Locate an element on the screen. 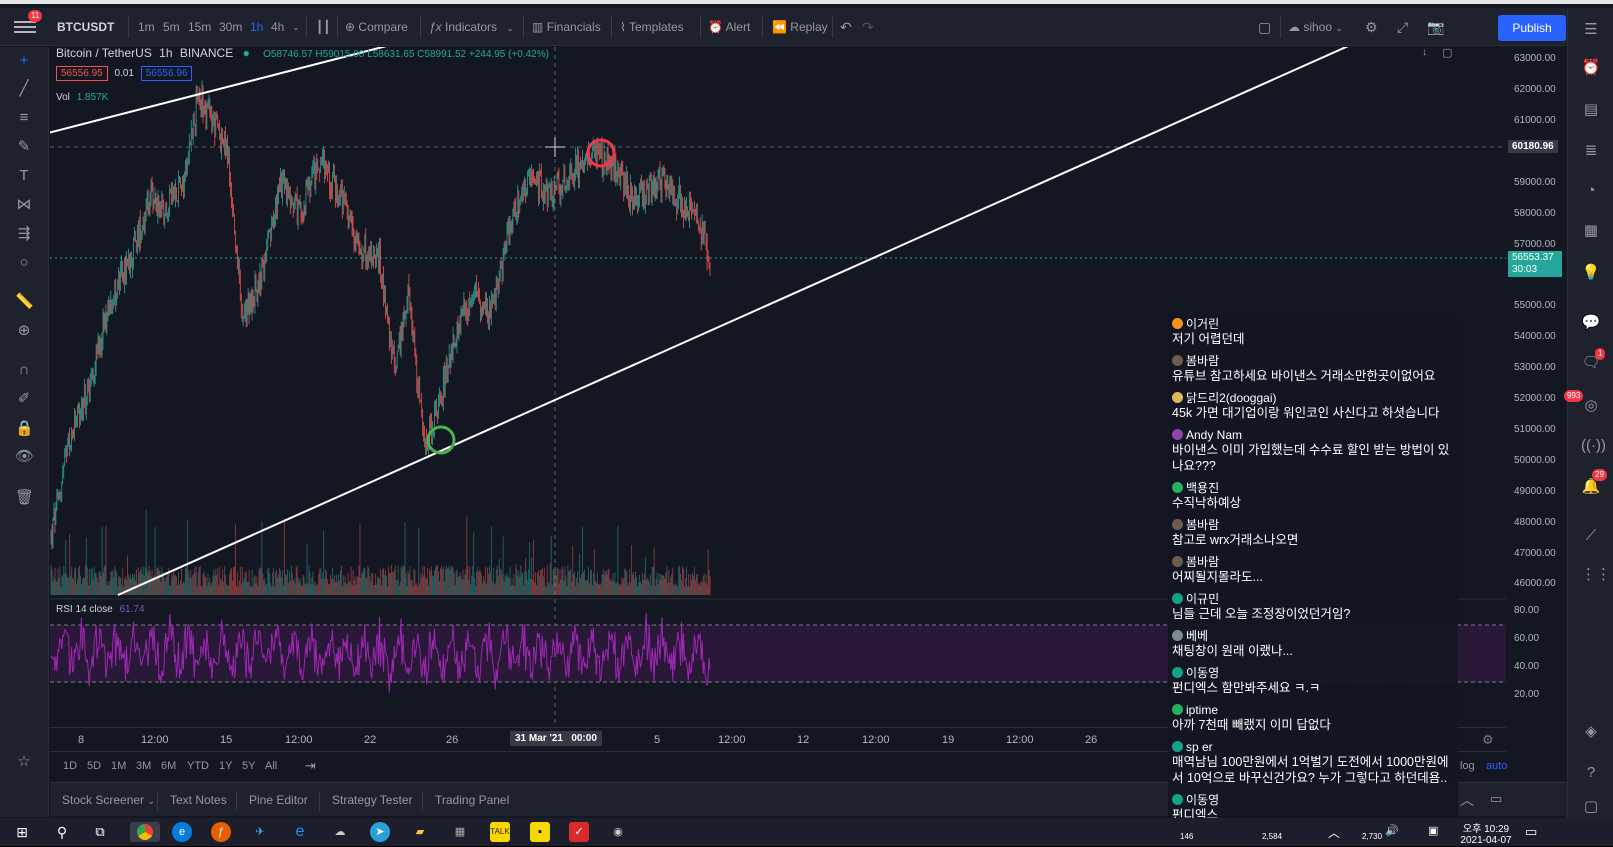 Image resolution: width=1613 pixels, height=847 pixels. shape-circle-icon: ○ is located at coordinates (24, 262).